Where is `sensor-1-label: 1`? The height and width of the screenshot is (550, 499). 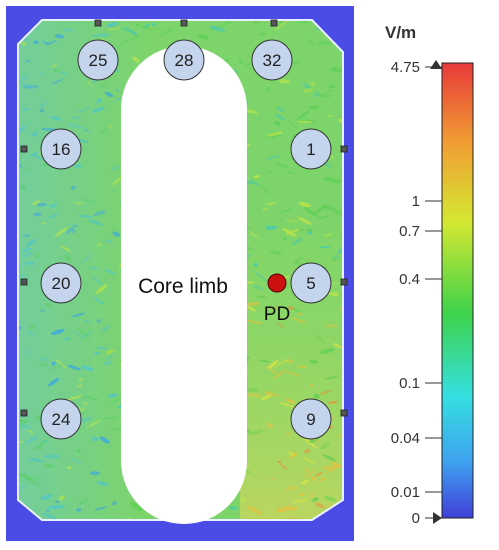
sensor-1-label: 1 is located at coordinates (310, 149).